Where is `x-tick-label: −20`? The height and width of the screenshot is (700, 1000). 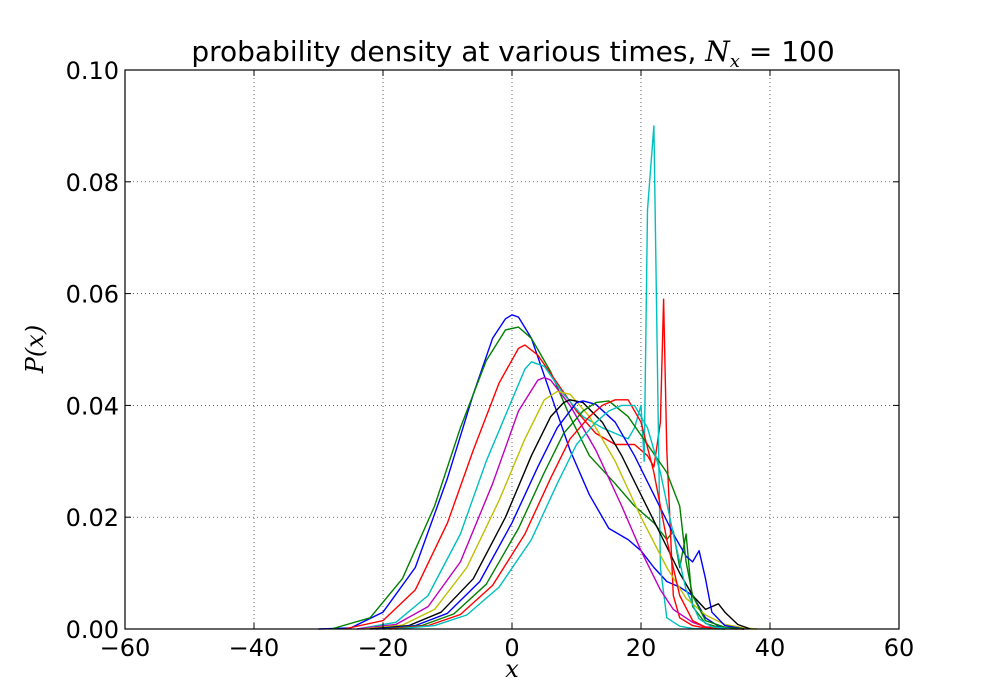 x-tick-label: −20 is located at coordinates (383, 648).